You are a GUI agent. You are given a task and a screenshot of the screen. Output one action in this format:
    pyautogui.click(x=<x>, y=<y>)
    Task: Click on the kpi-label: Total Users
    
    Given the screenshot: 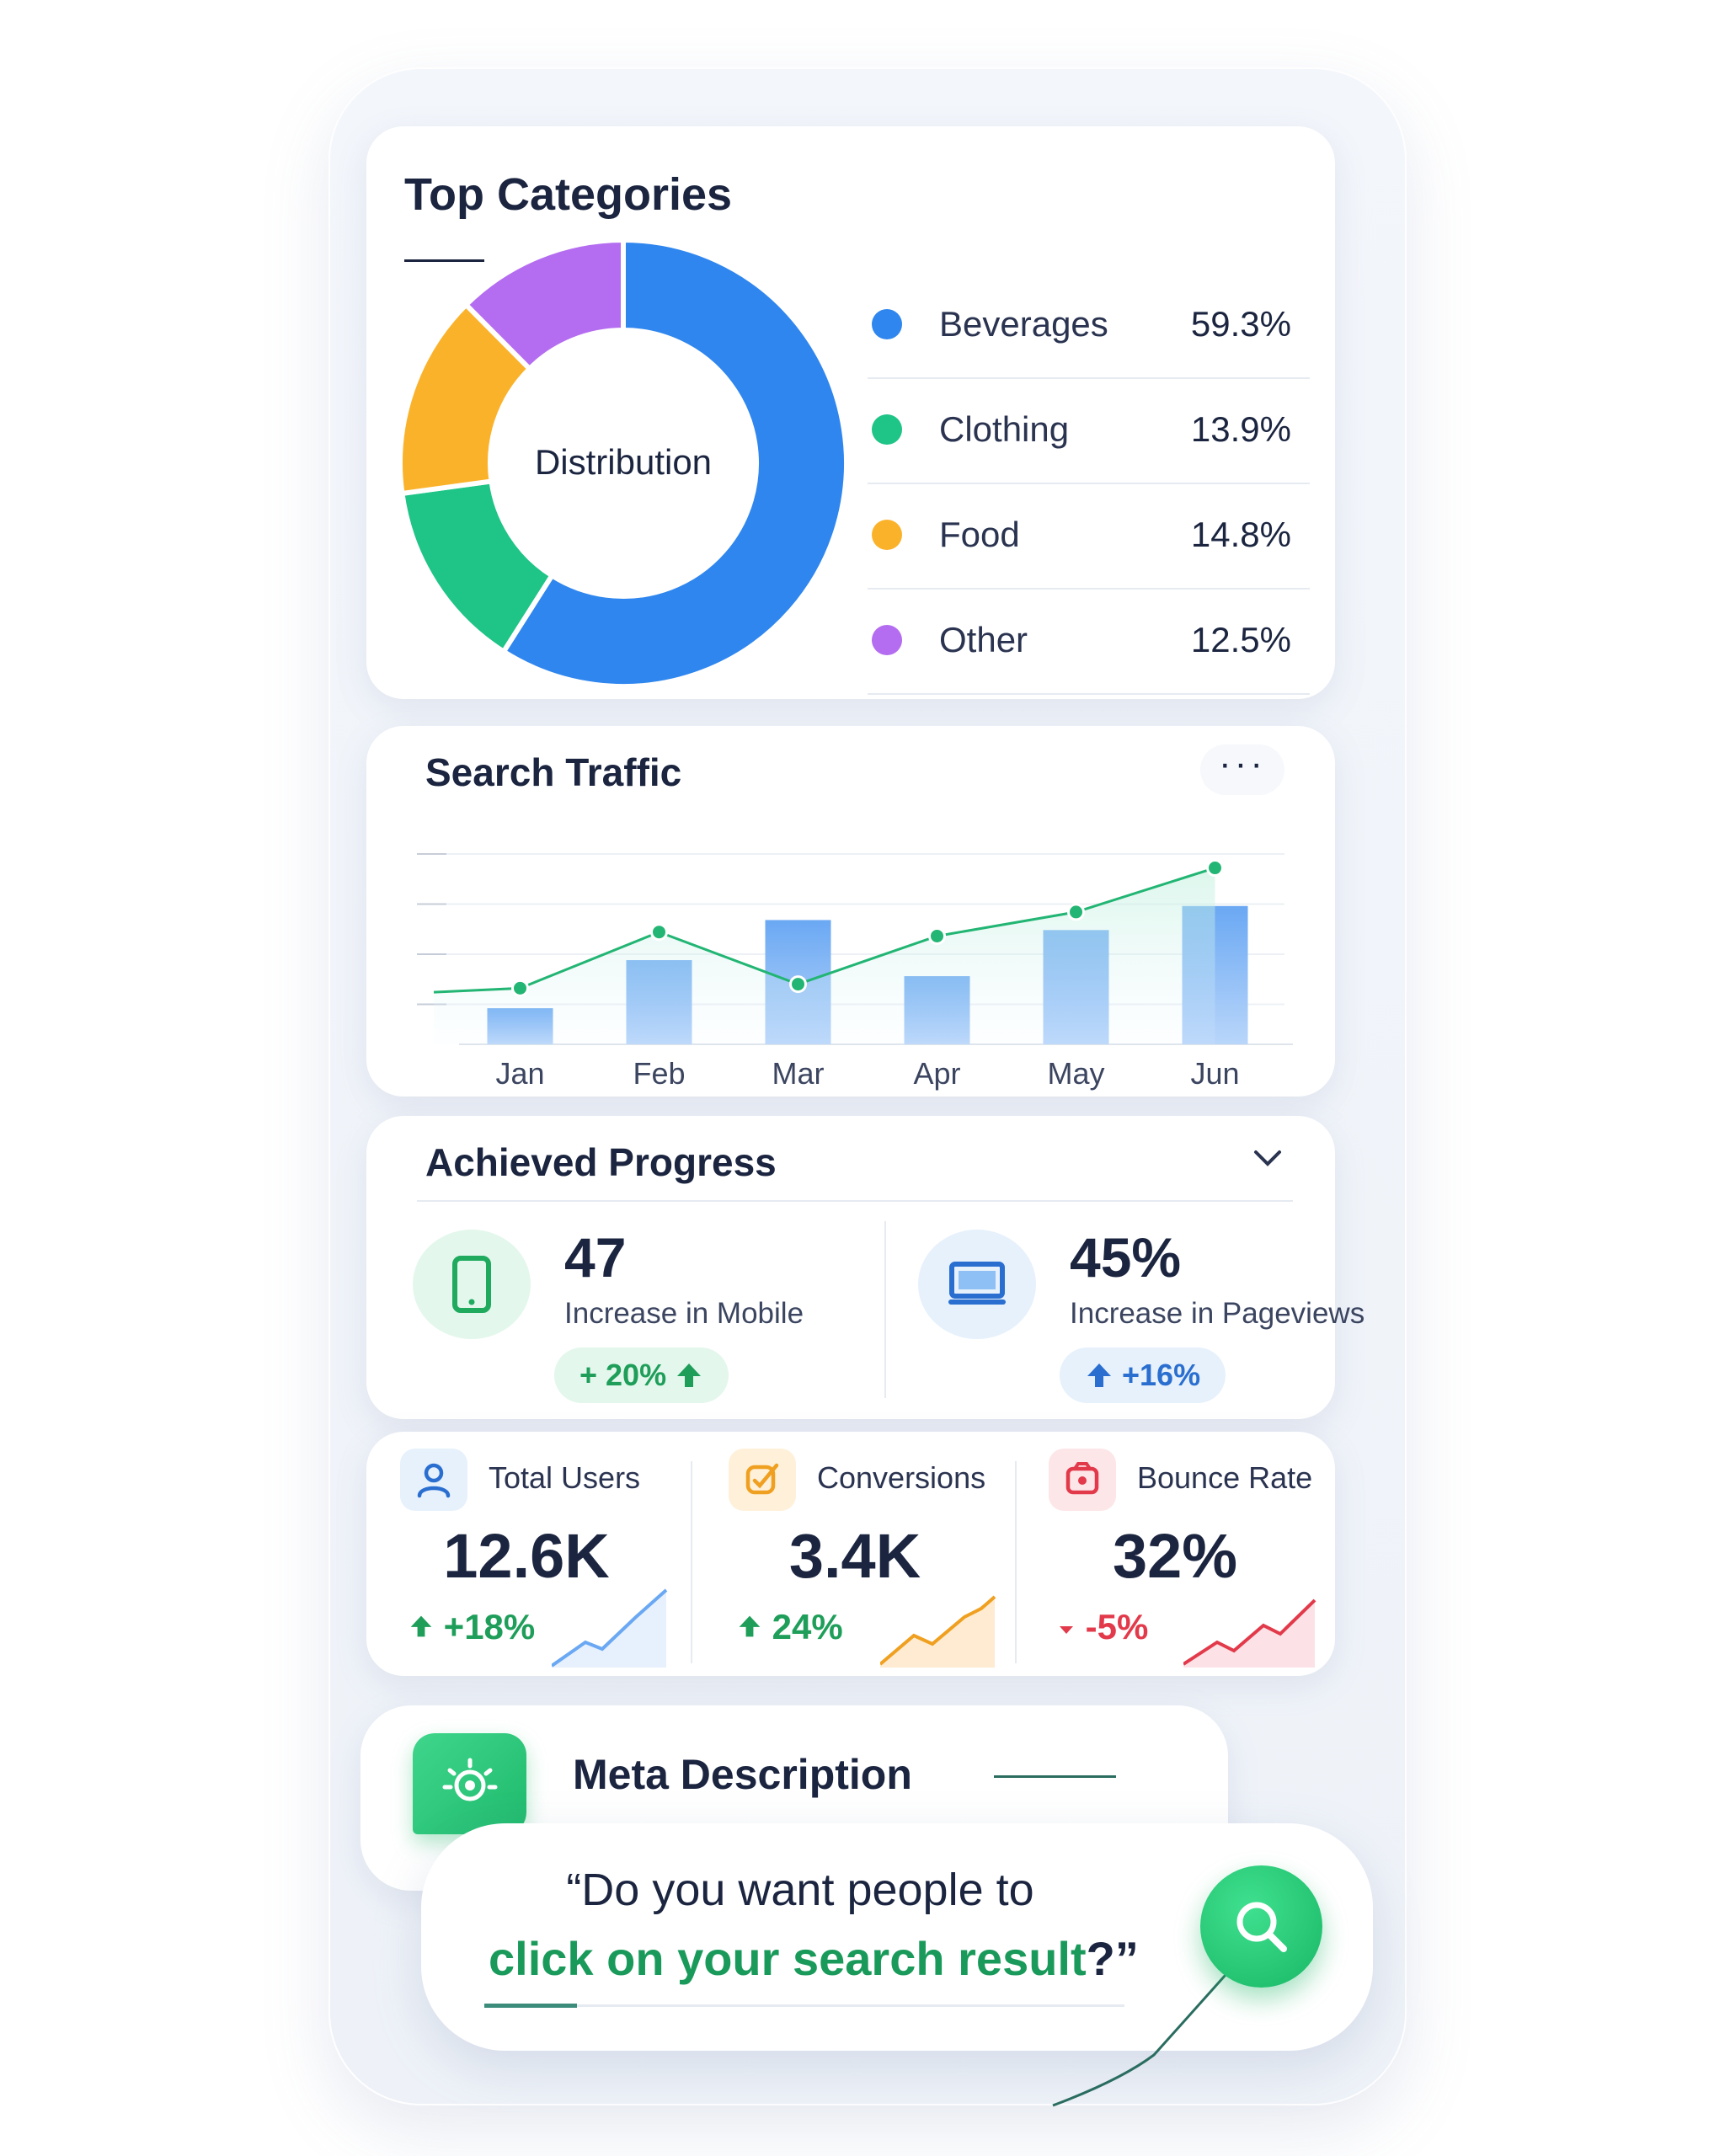 What is the action you would take?
    pyautogui.click(x=565, y=1477)
    